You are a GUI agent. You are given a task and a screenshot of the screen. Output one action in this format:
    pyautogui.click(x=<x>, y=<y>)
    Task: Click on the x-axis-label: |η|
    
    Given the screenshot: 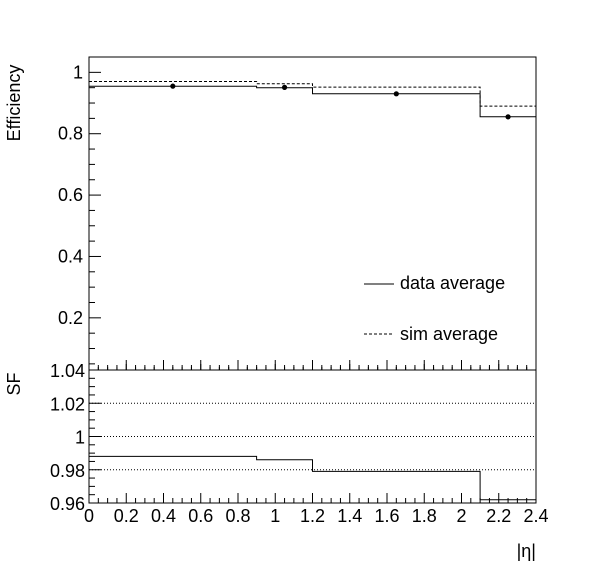 What is the action you would take?
    pyautogui.click(x=526, y=551)
    